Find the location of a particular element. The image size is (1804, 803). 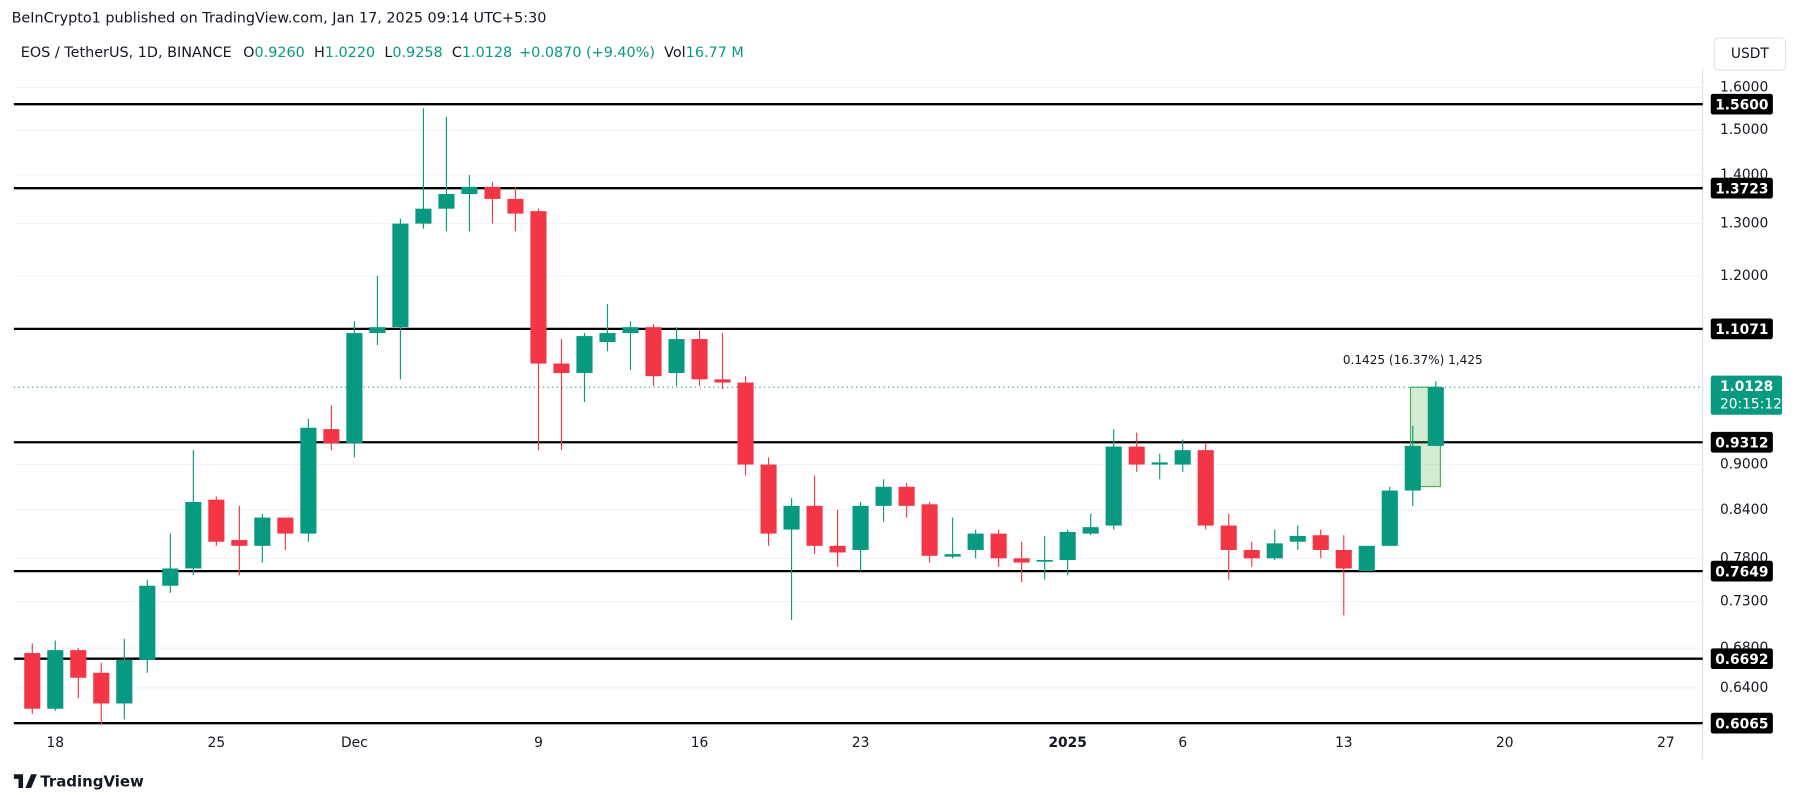

x-tick-label: 27 is located at coordinates (1666, 743).